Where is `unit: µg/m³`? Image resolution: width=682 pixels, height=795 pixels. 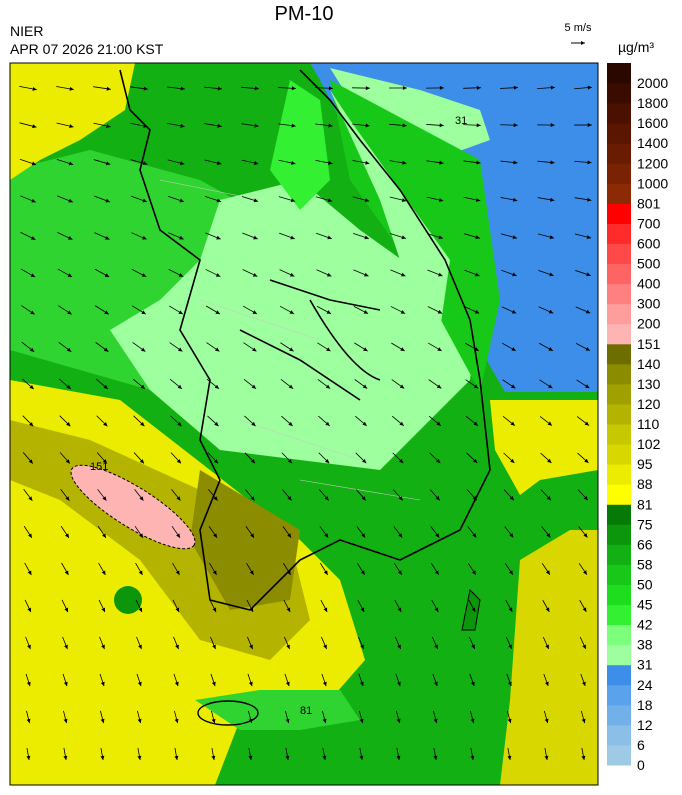
unit: µg/m³ is located at coordinates (636, 47).